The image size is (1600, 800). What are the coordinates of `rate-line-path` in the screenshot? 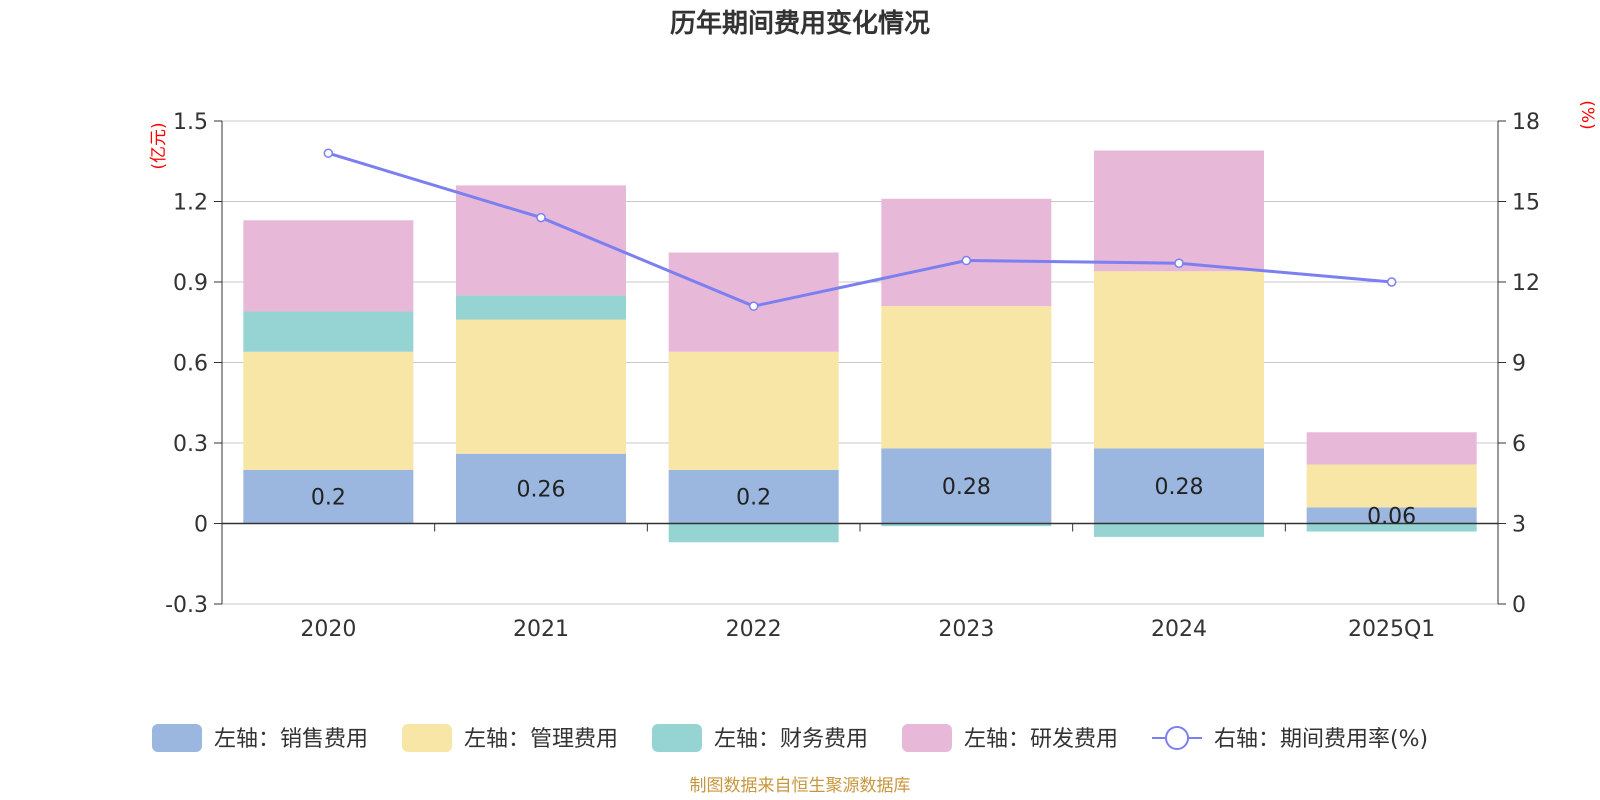 It's located at (859, 229).